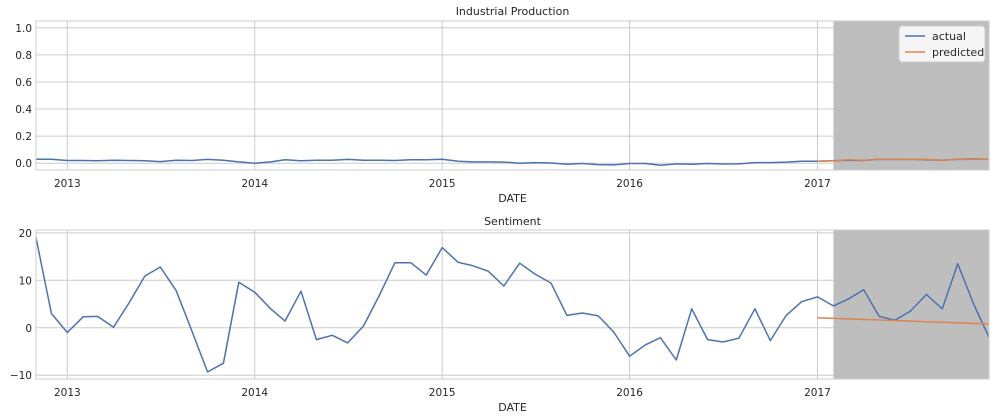 The image size is (996, 420). I want to click on legend: actual predicted, so click(942, 44).